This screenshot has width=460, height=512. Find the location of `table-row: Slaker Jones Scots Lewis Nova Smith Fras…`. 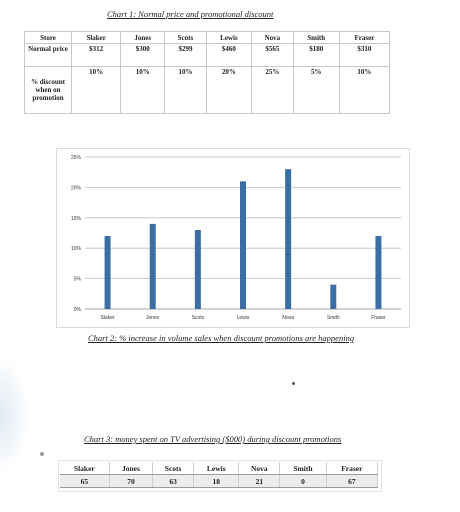

table-row: Slaker Jones Scots Lewis Nova Smith Fras… is located at coordinates (219, 468).